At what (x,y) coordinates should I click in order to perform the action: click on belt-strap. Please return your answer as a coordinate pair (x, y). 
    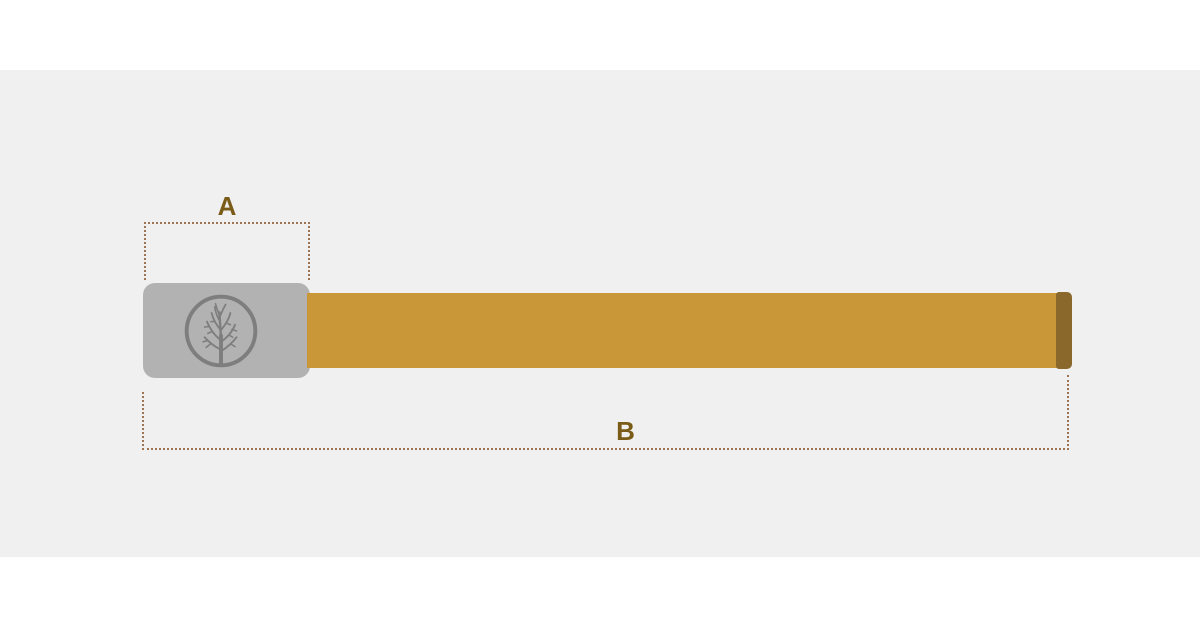
    Looking at the image, I should click on (682, 330).